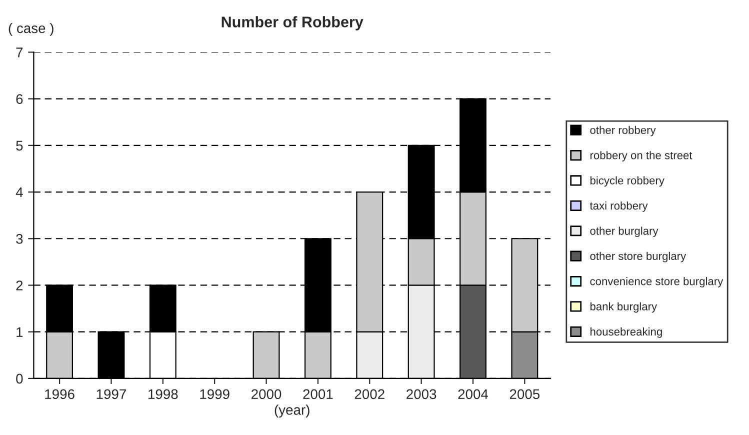 The height and width of the screenshot is (435, 749). I want to click on x-tick-label: 2005, so click(525, 394).